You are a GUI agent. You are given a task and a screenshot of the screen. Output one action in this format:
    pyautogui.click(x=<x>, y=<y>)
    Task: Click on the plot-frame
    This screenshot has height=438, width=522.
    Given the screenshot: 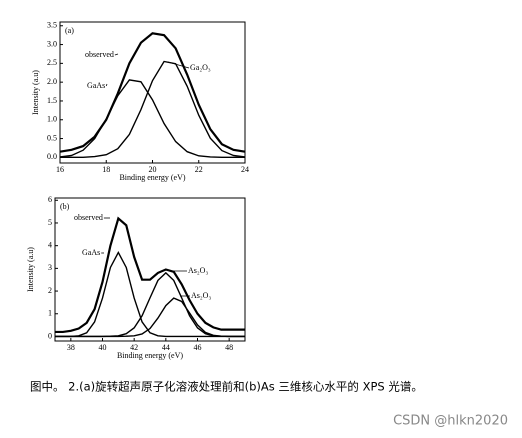 What is the action you would take?
    pyautogui.click(x=150, y=269)
    